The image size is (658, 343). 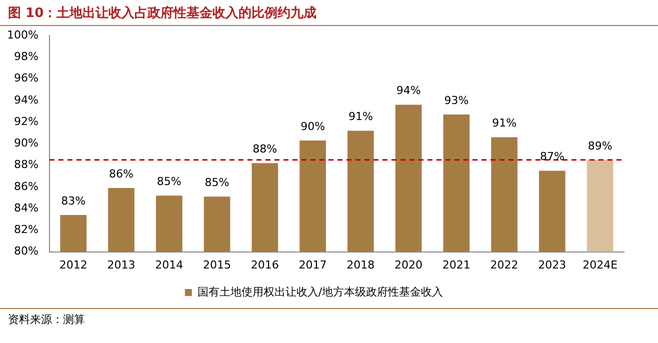 What do you see at coordinates (26, 229) in the screenshot?
I see `y-tick-label: 82%` at bounding box center [26, 229].